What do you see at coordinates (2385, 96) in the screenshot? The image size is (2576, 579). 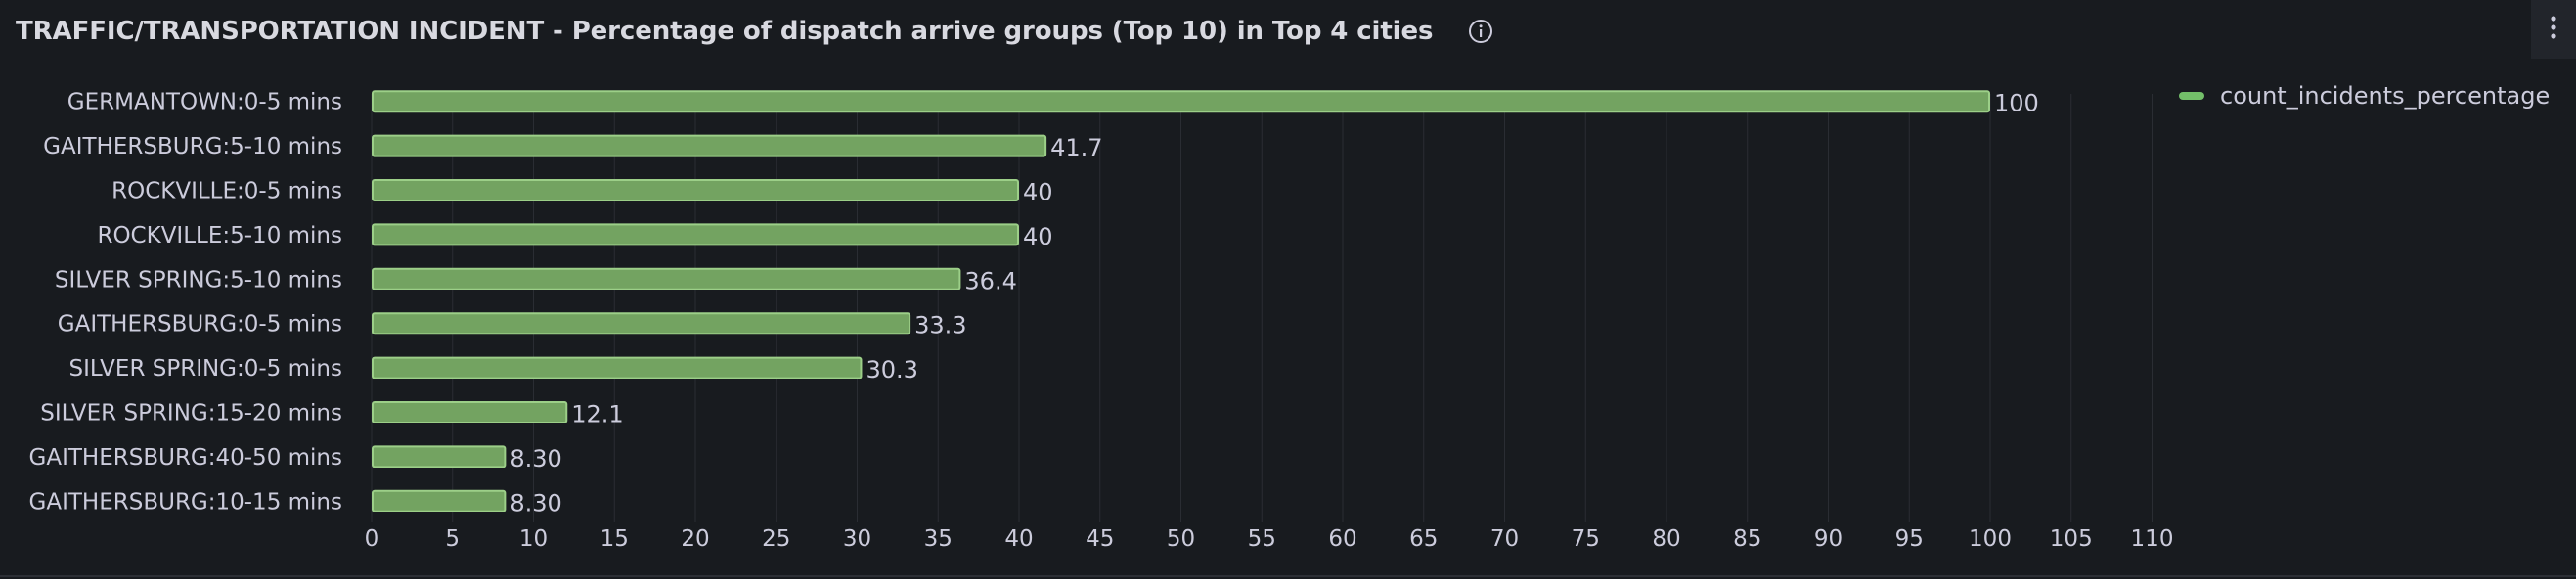 I see `legend-label: count_incidents_percentage` at bounding box center [2385, 96].